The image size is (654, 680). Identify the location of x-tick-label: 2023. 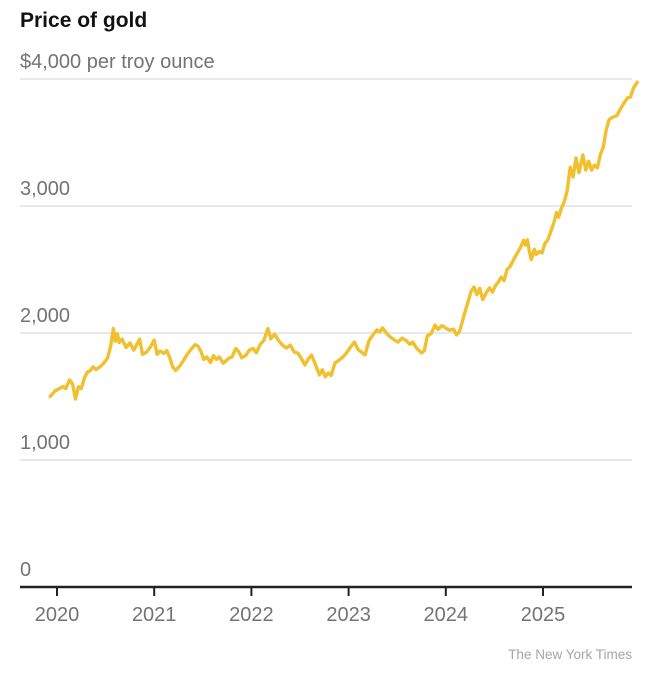
(348, 615).